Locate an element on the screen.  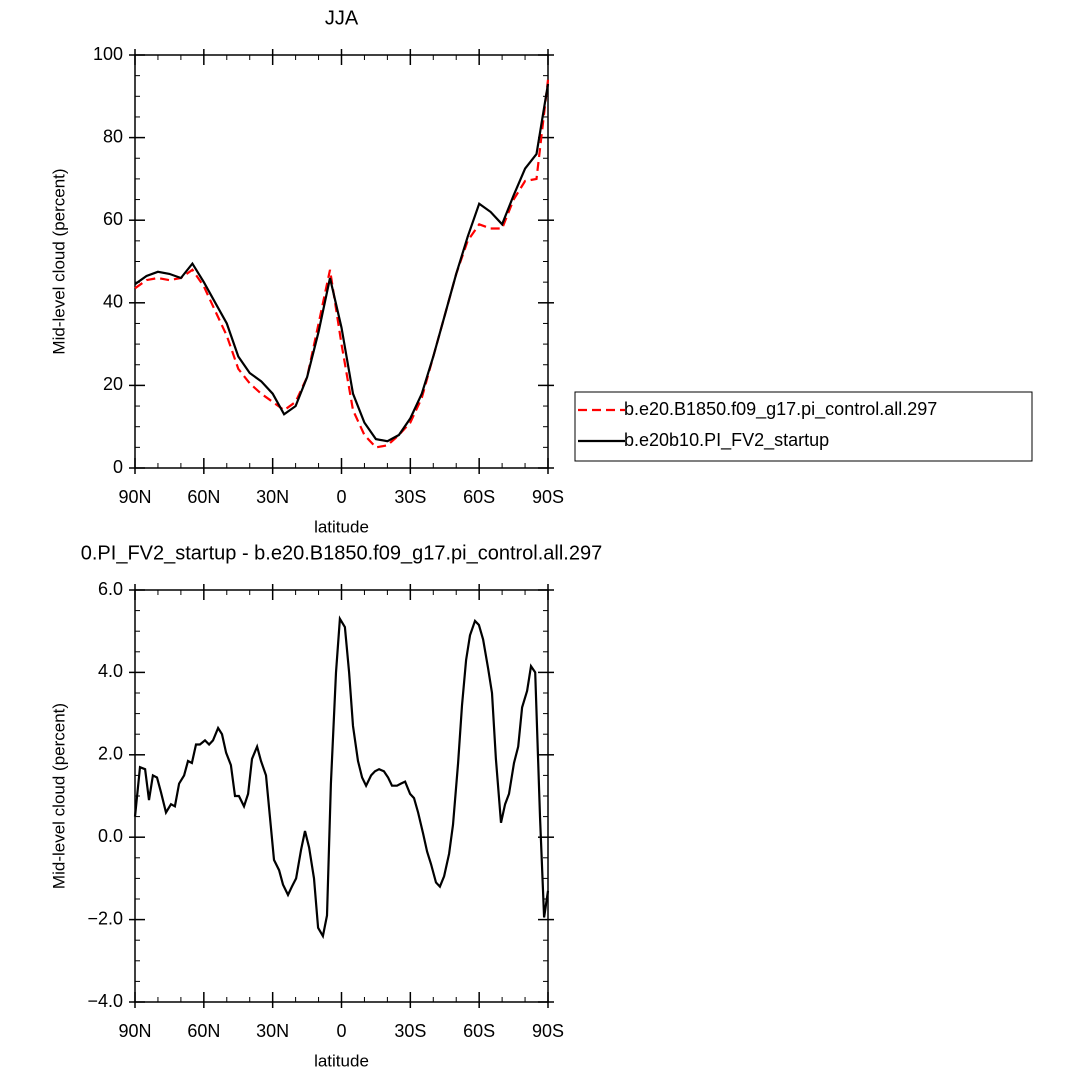
legend-box is located at coordinates (803, 426).